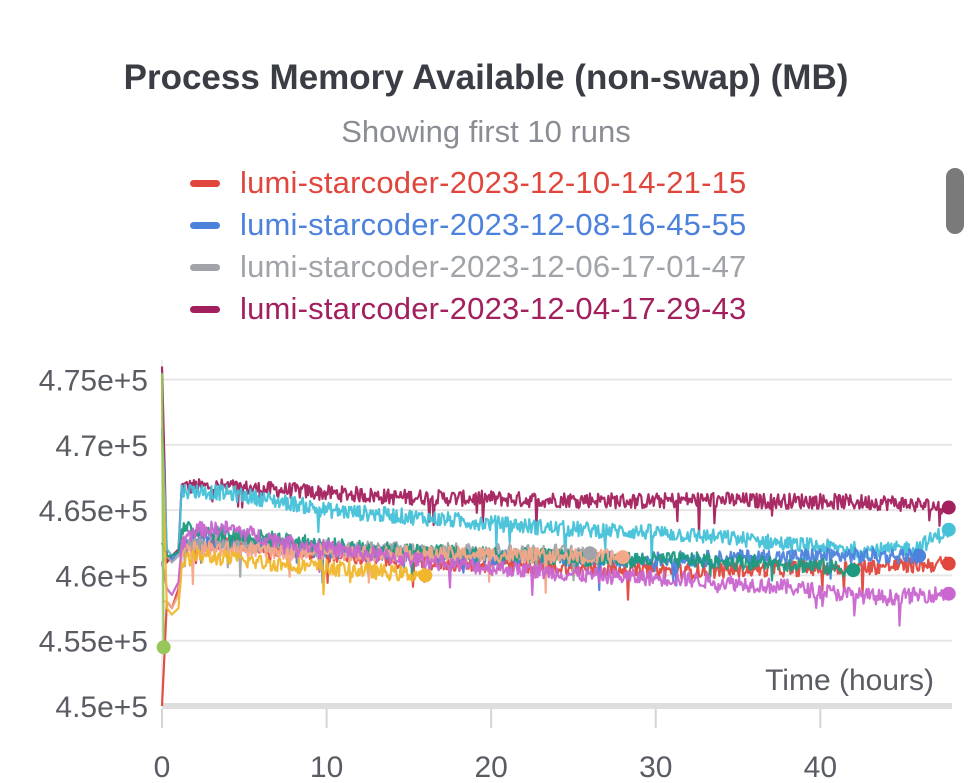  I want to click on y-tick-label: 4.75e+5, so click(93, 381).